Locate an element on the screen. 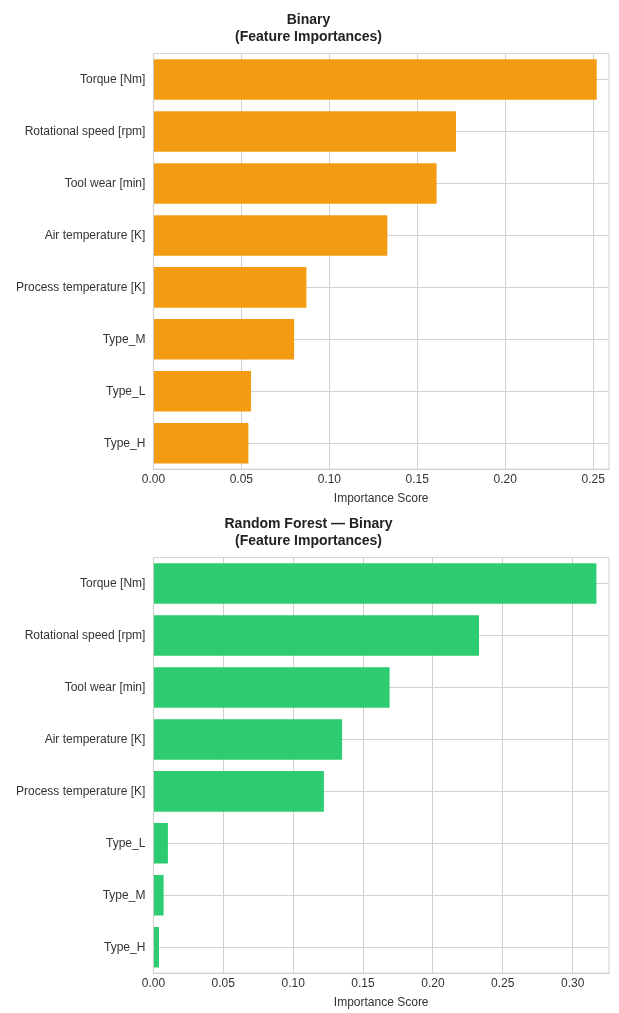 The height and width of the screenshot is (1013, 619). chart-title: Binary (Feature Importances) is located at coordinates (308, 28).